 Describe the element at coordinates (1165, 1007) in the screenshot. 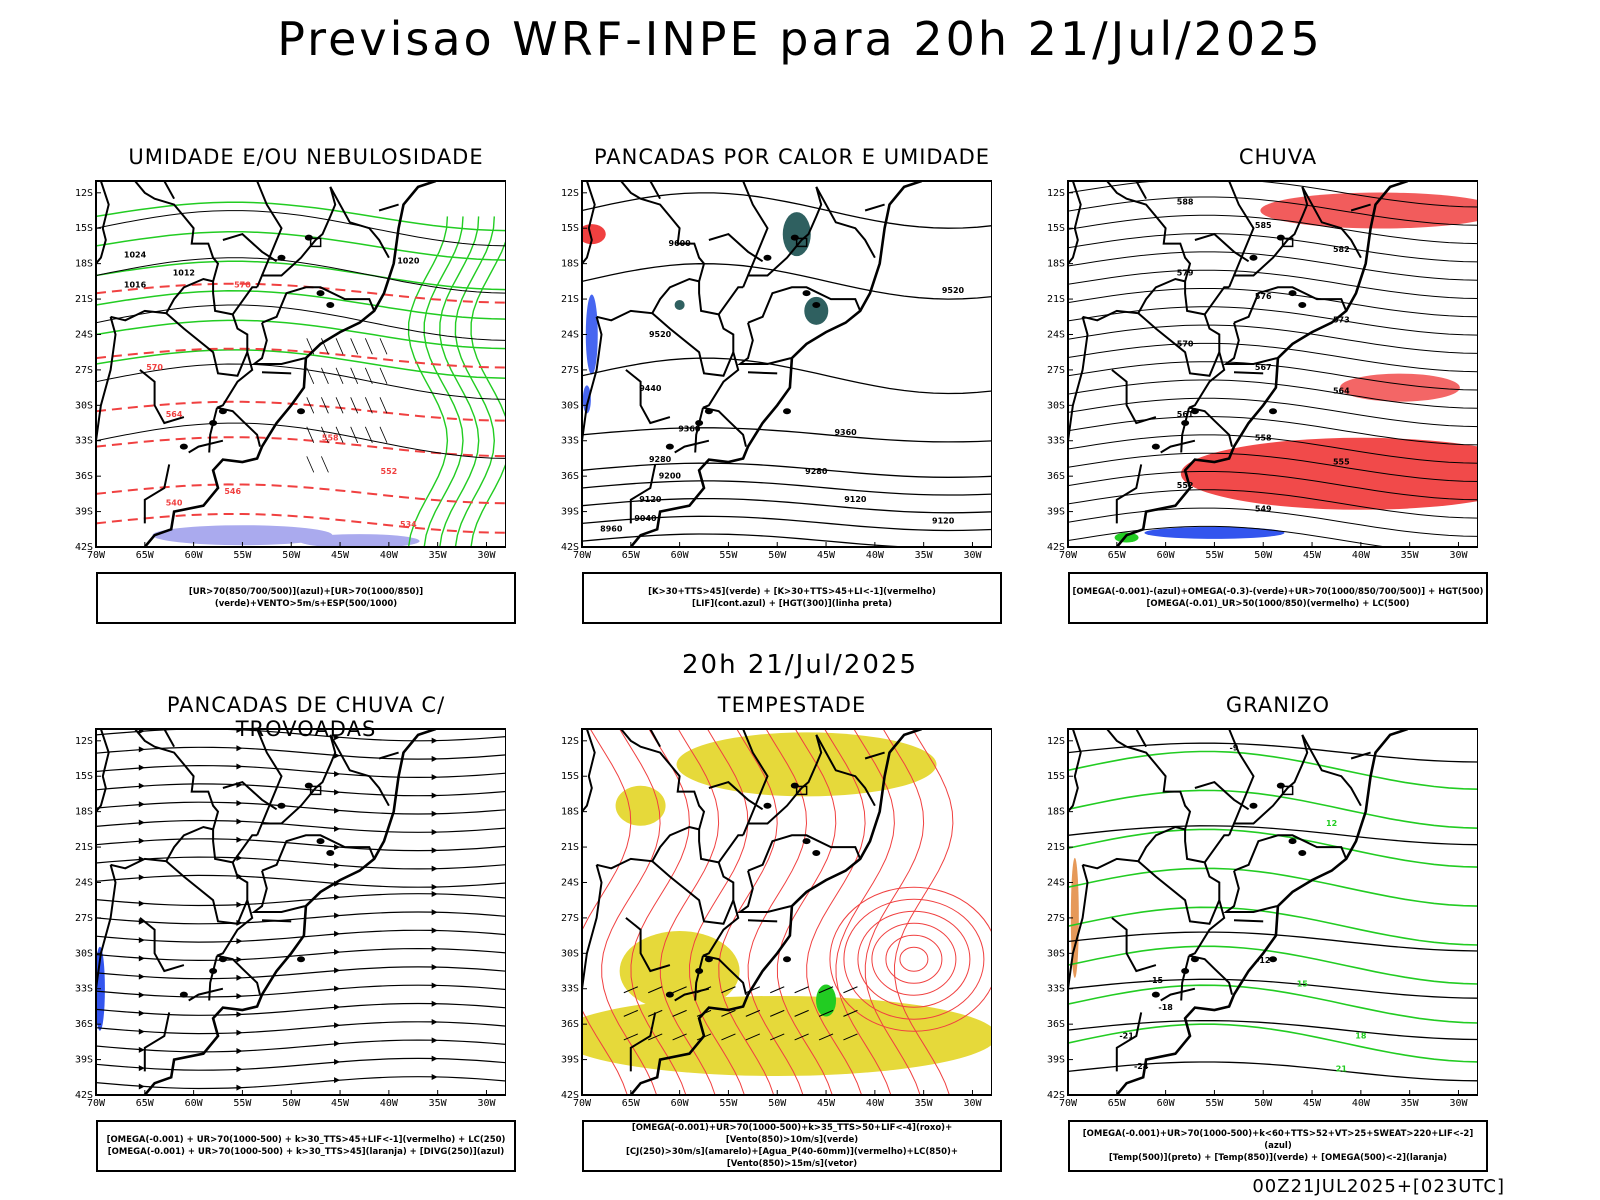

I see `contour-label: -18` at that location.